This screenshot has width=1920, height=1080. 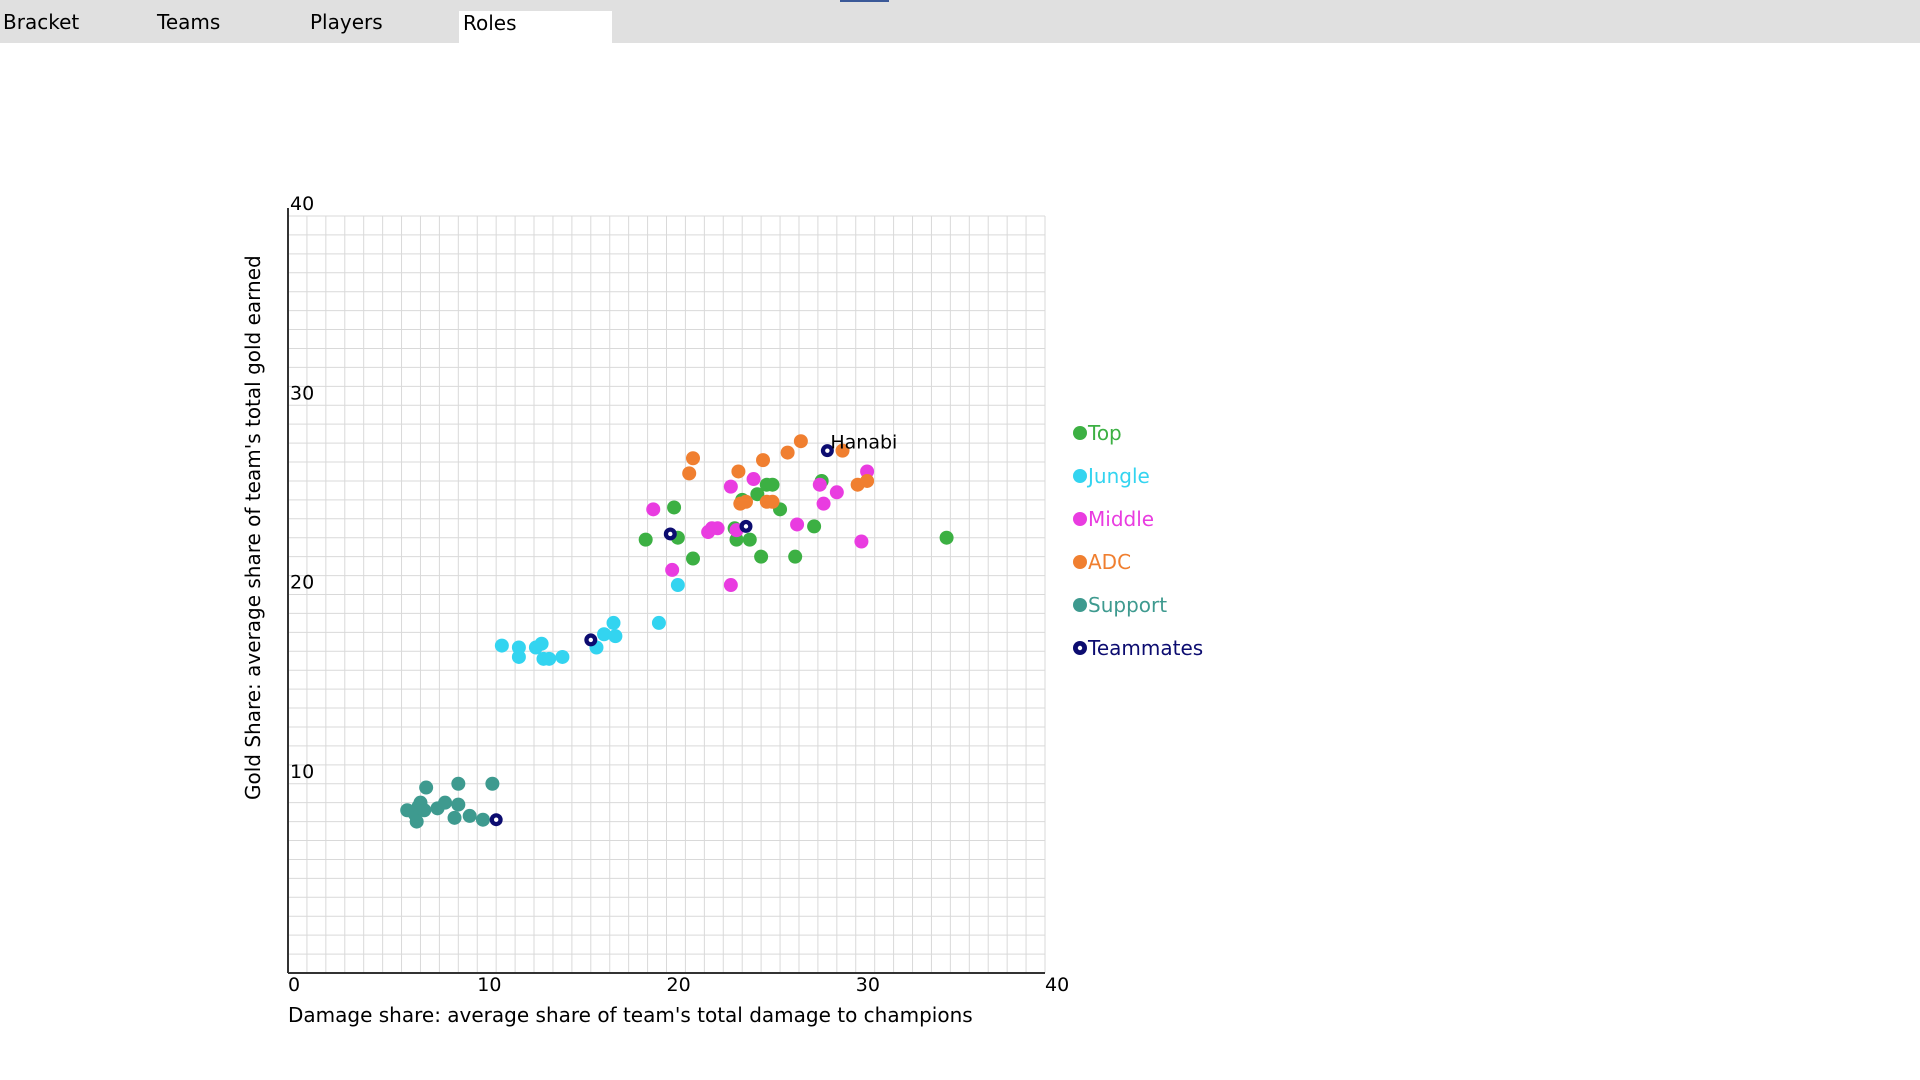 What do you see at coordinates (960, 21) in the screenshot?
I see `tab-bar: Bracket Teams Players Roles` at bounding box center [960, 21].